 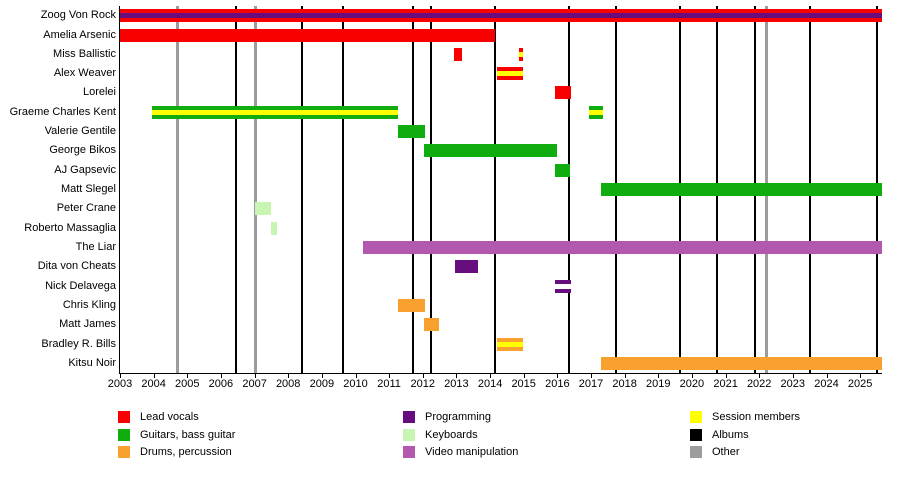 I want to click on axis-year-label: 2005, so click(x=187, y=384).